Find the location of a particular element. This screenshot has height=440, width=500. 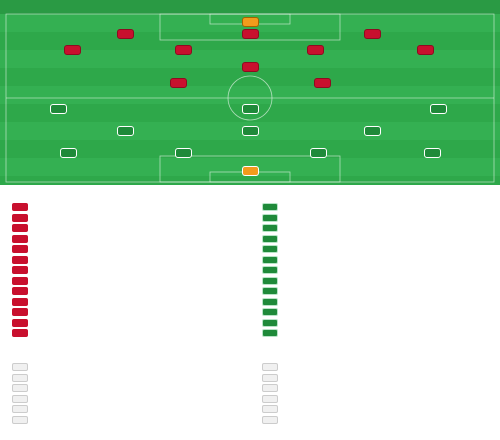

pitch-header is located at coordinates (250, 7).